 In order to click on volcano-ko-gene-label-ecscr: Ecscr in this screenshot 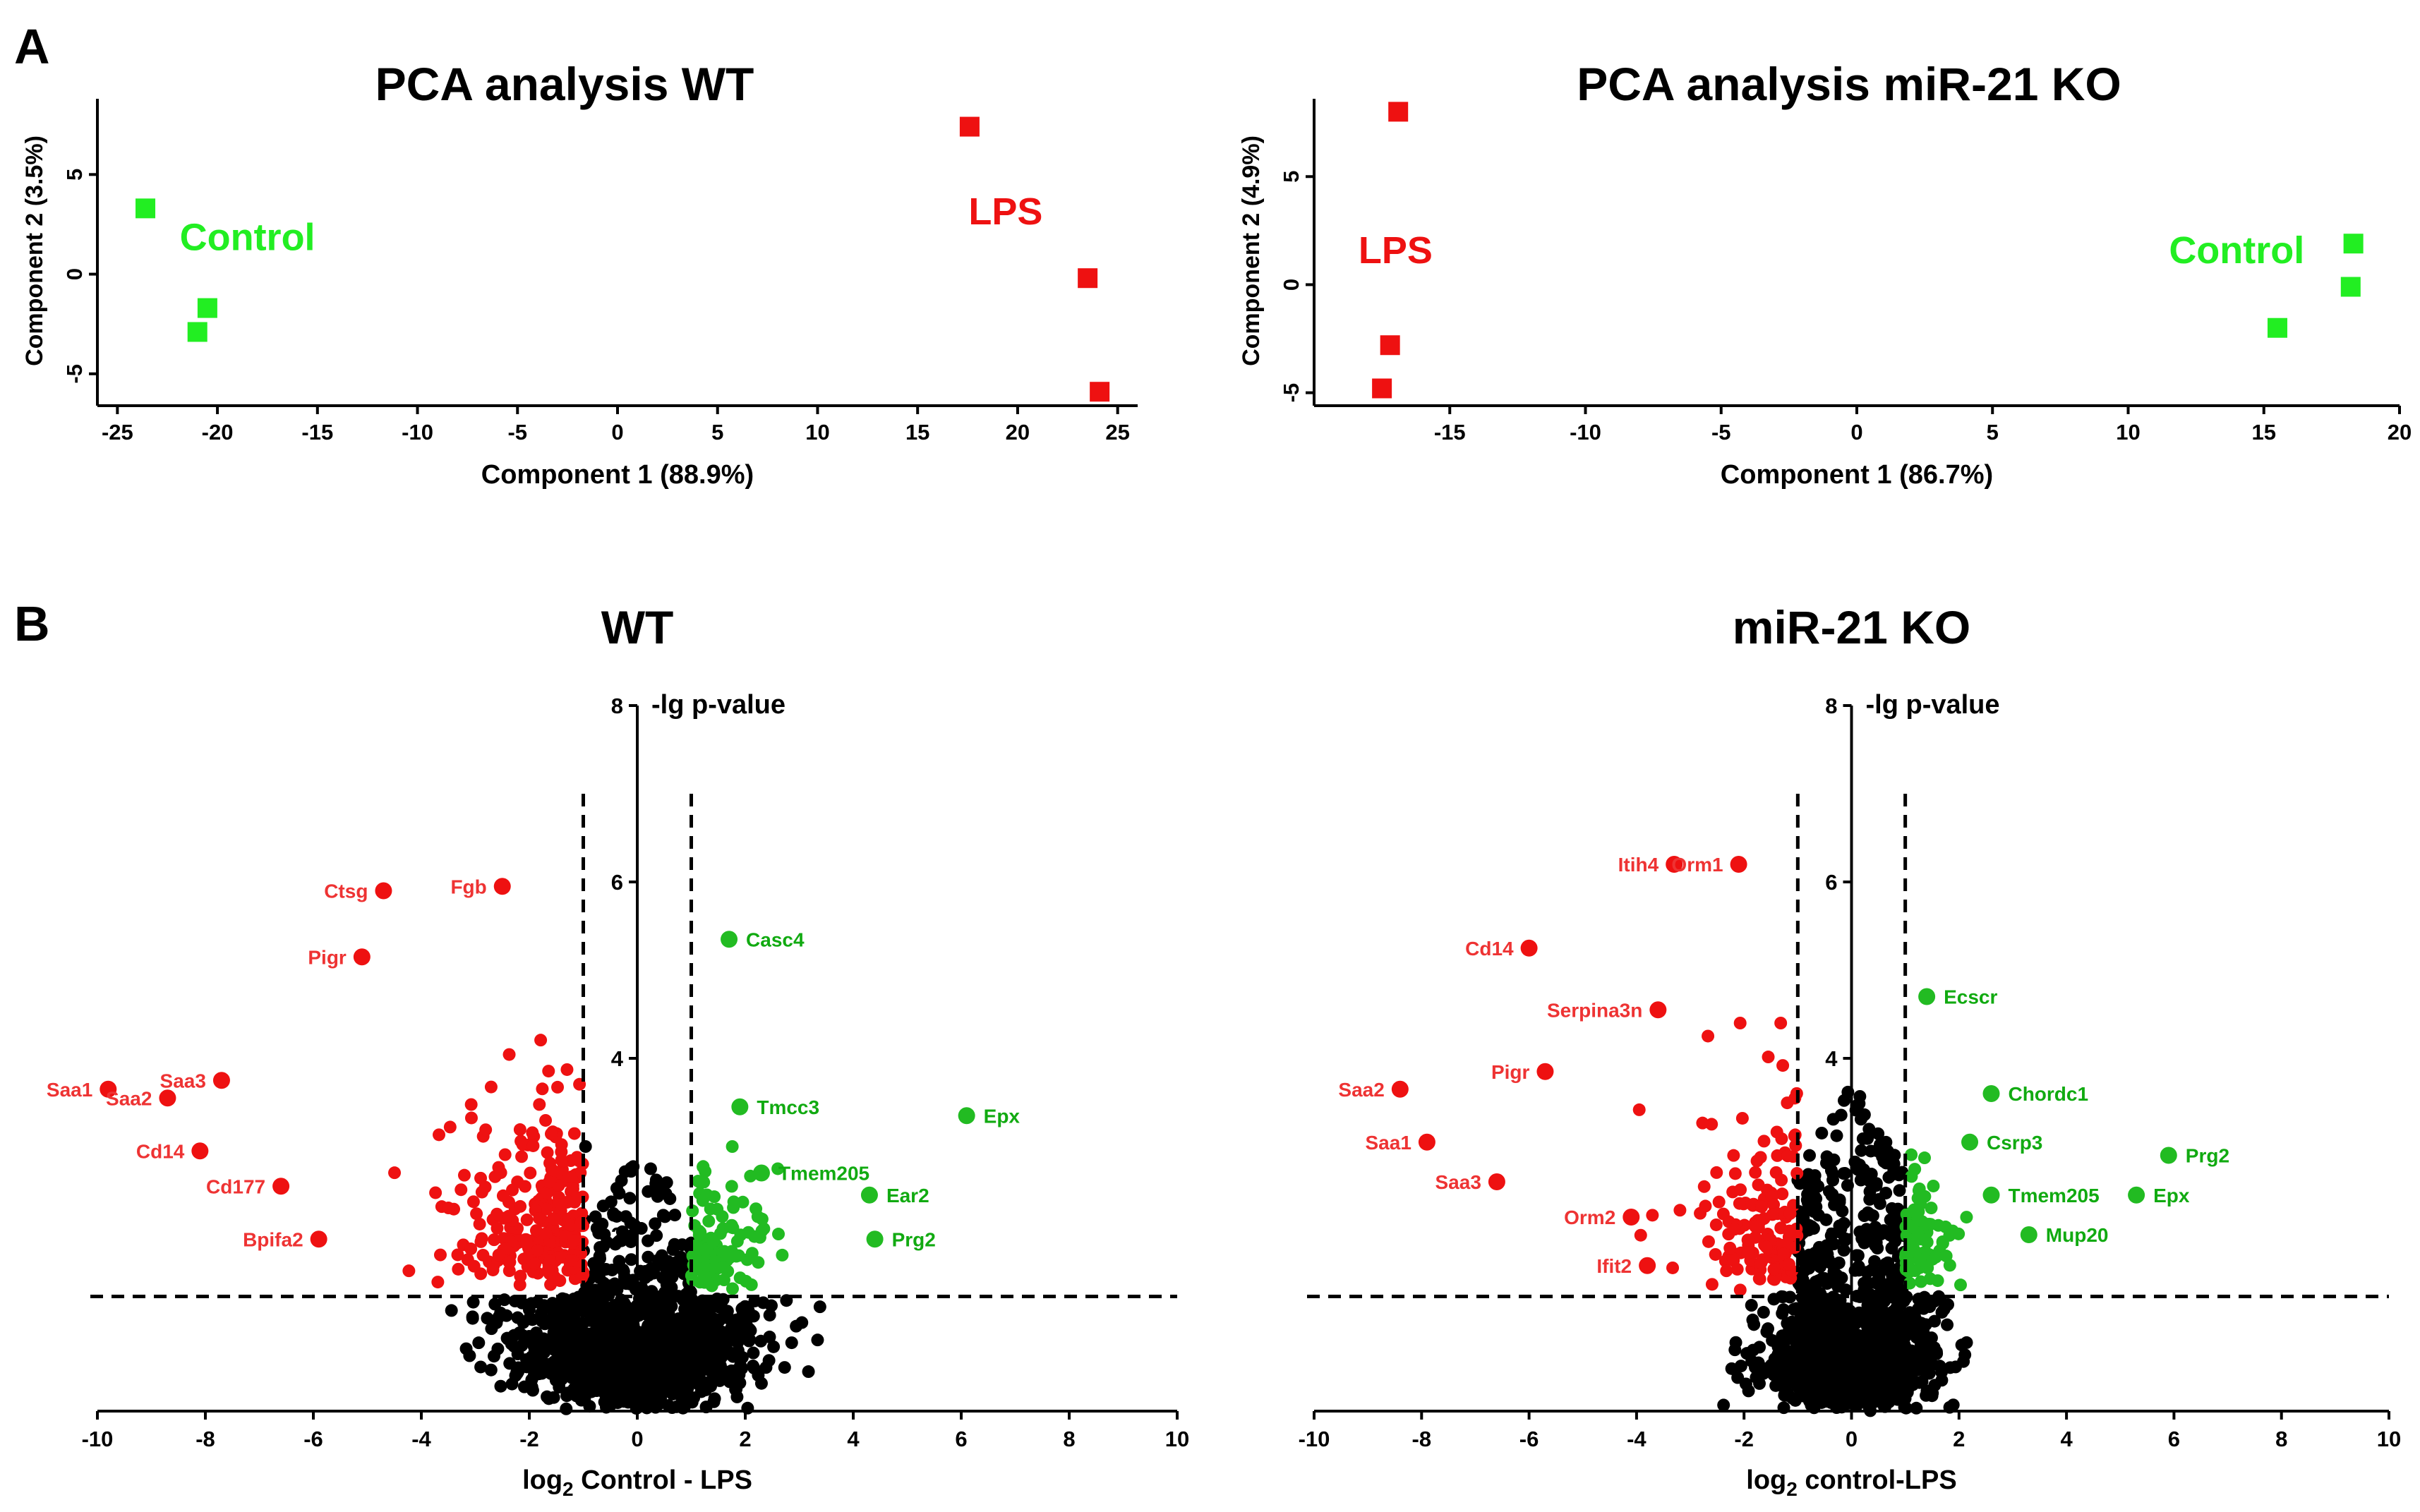, I will do `click(1970, 997)`.